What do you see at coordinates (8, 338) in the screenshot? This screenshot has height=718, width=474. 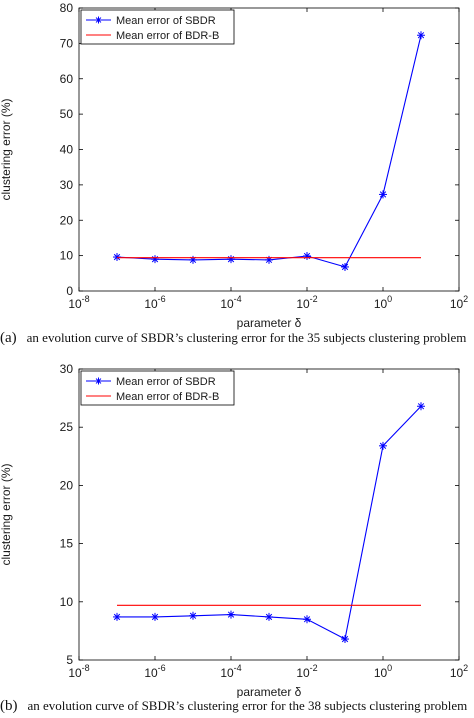 I see `caption-a-label: (a)` at bounding box center [8, 338].